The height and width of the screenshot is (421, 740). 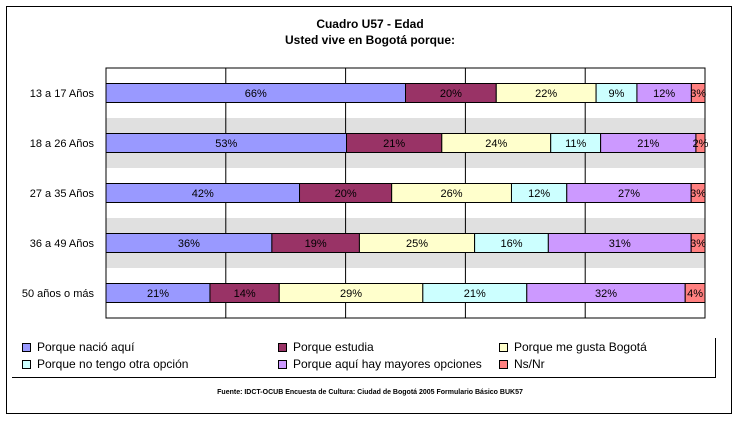 I want to click on data-label: 25%, so click(x=417, y=244).